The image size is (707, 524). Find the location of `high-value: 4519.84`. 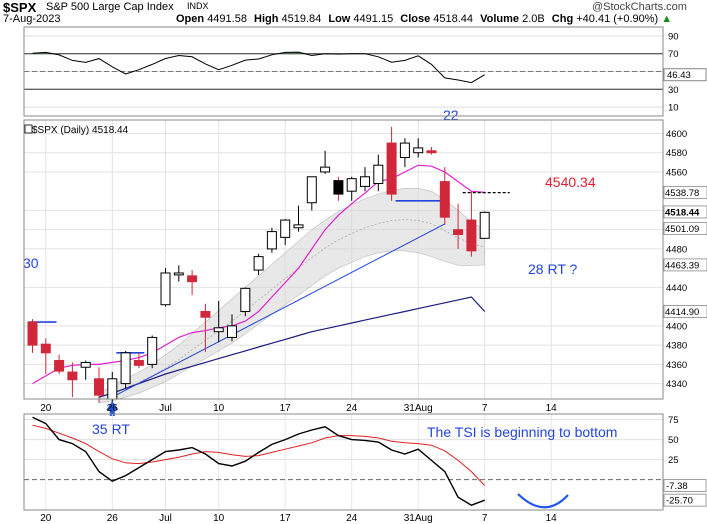

high-value: 4519.84 is located at coordinates (301, 19).